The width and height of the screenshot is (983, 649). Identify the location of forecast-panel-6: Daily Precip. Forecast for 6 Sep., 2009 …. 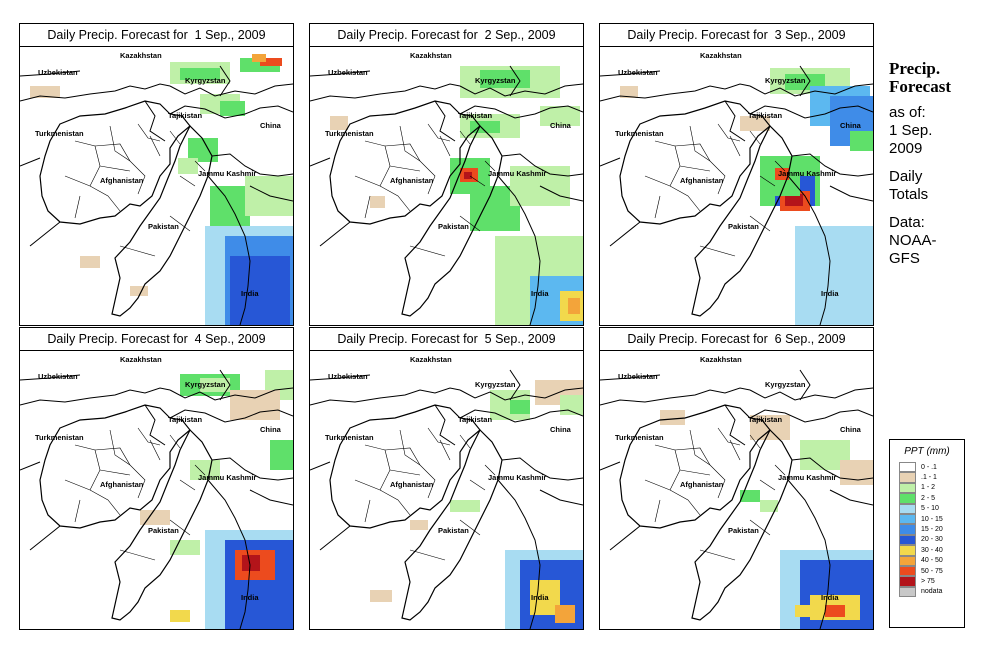
(736, 478).